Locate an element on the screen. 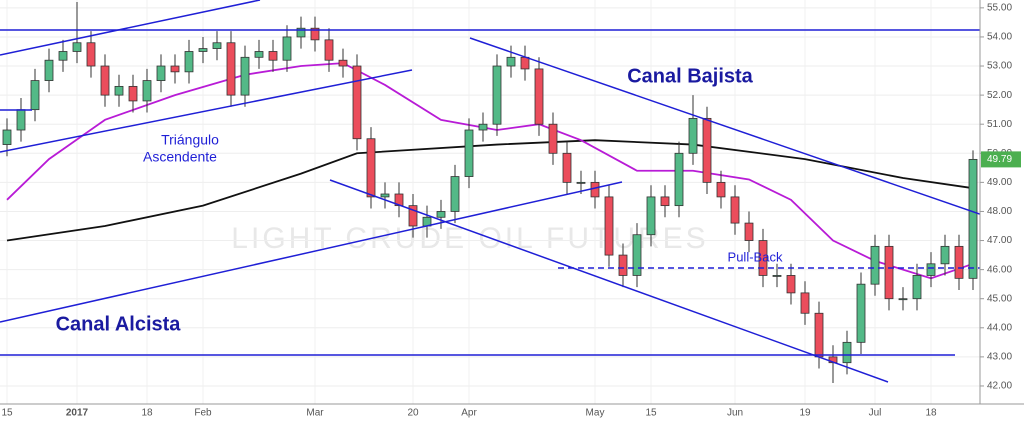 This screenshot has height=425, width=1024. last-price-box is located at coordinates (1001, 159).